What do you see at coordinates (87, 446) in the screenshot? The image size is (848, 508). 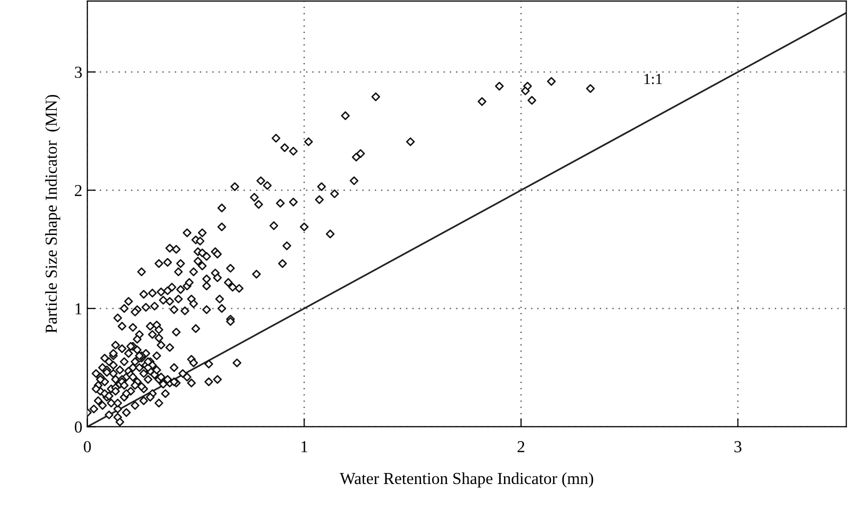 I see `x-tick-label: 0` at bounding box center [87, 446].